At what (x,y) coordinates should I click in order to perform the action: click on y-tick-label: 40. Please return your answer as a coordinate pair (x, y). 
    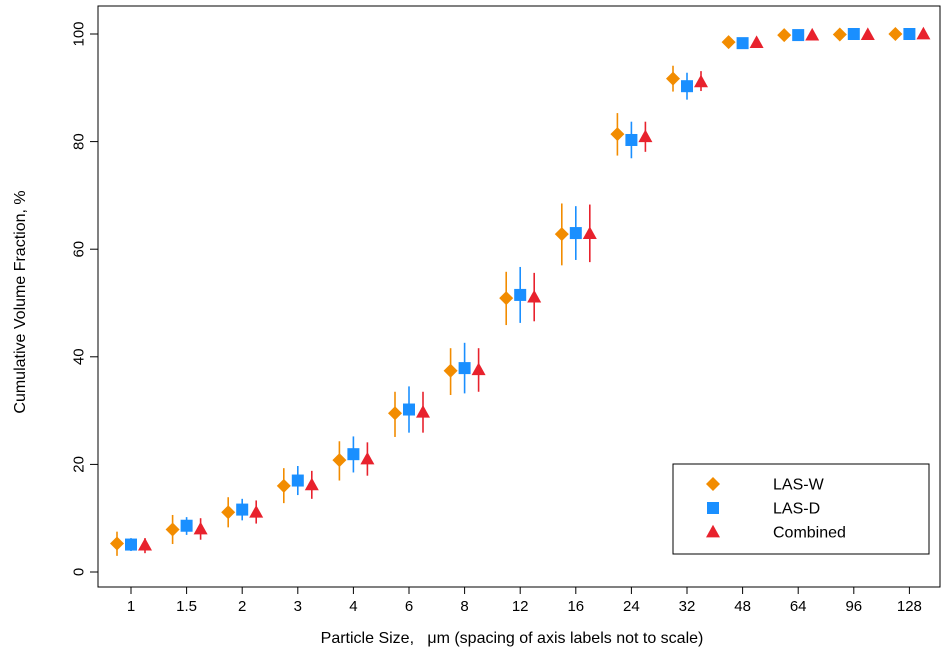
    Looking at the image, I should click on (78, 356).